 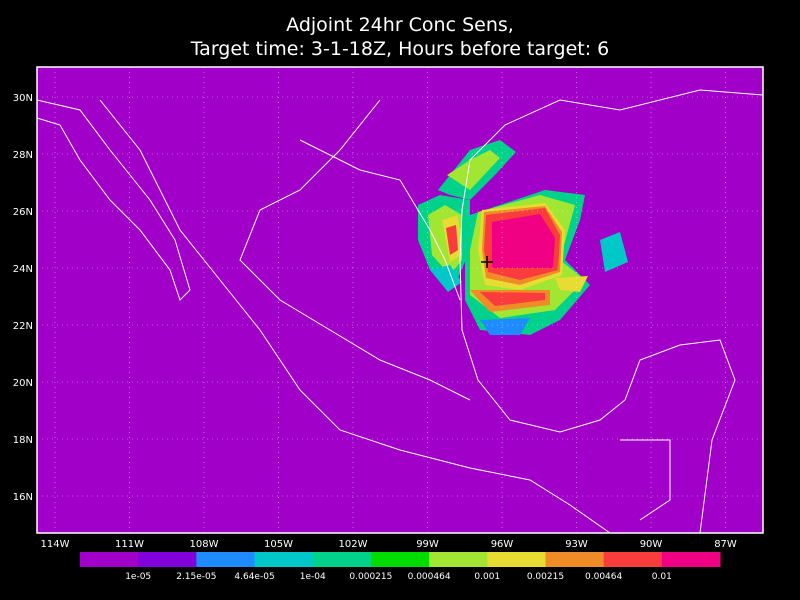 What do you see at coordinates (23, 155) in the screenshot?
I see `lat-label: 28N` at bounding box center [23, 155].